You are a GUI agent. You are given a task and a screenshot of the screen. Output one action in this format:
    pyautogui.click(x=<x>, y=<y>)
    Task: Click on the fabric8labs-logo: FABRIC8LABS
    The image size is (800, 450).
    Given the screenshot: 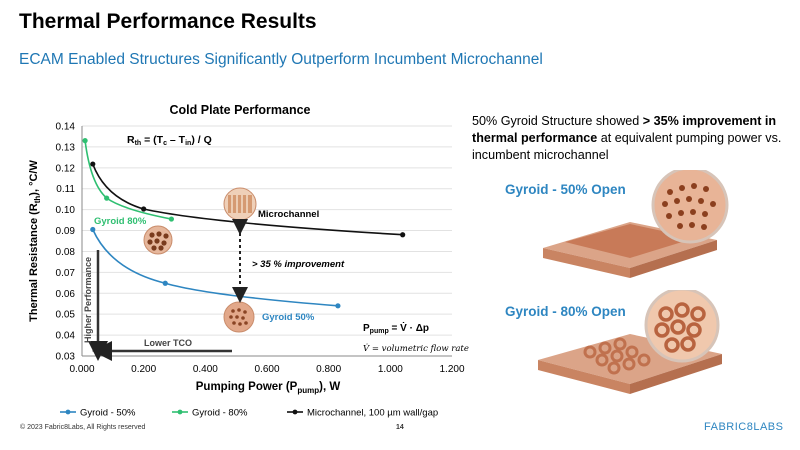 What is the action you would take?
    pyautogui.click(x=744, y=427)
    